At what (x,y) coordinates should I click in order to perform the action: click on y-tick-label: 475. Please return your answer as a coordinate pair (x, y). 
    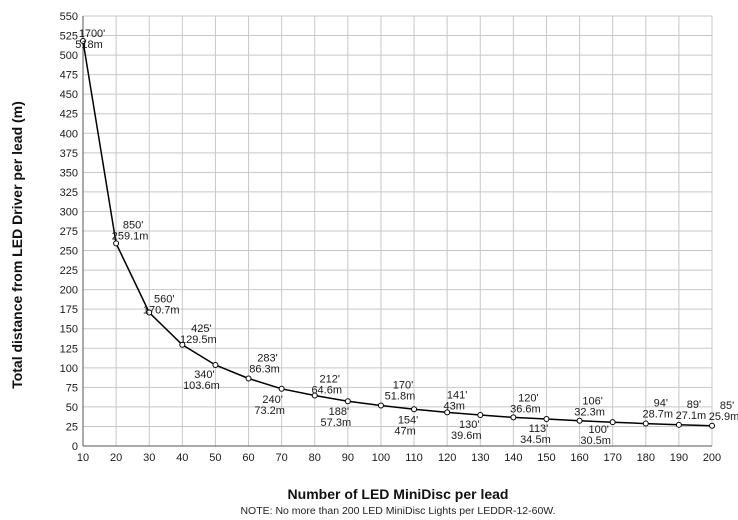
    Looking at the image, I should click on (69, 76).